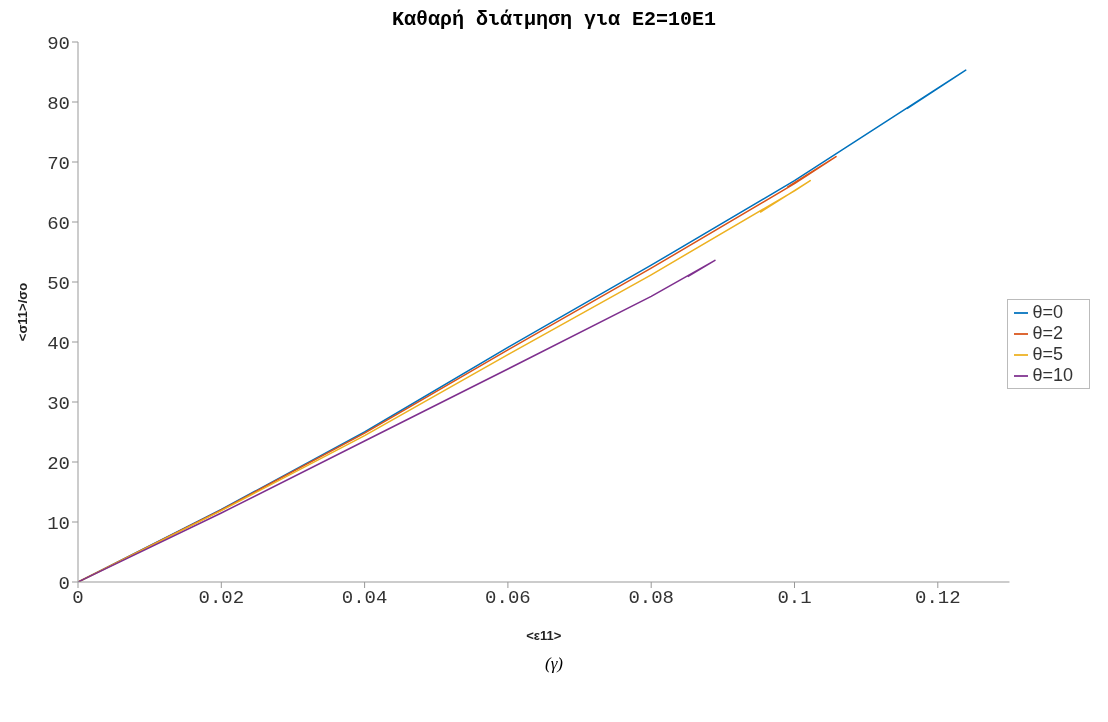 The width and height of the screenshot is (1108, 722). Describe the element at coordinates (651, 598) in the screenshot. I see `x-tick-label: 0.08` at that location.